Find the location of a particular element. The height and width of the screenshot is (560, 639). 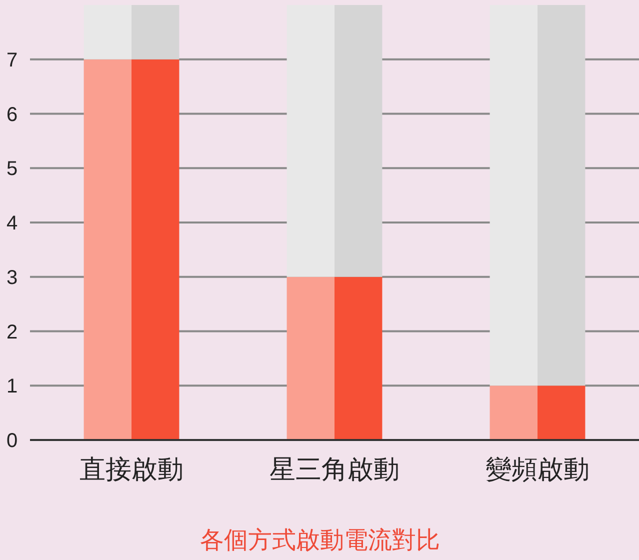

text: 各個方式啟動電流對比 is located at coordinates (320, 540).